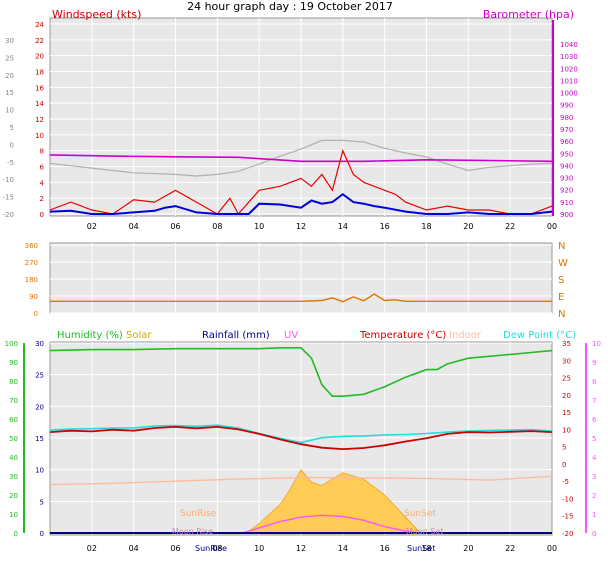 This screenshot has height=561, width=608. What do you see at coordinates (566, 179) in the screenshot?
I see `baro-tick-label: 930` at bounding box center [566, 179].